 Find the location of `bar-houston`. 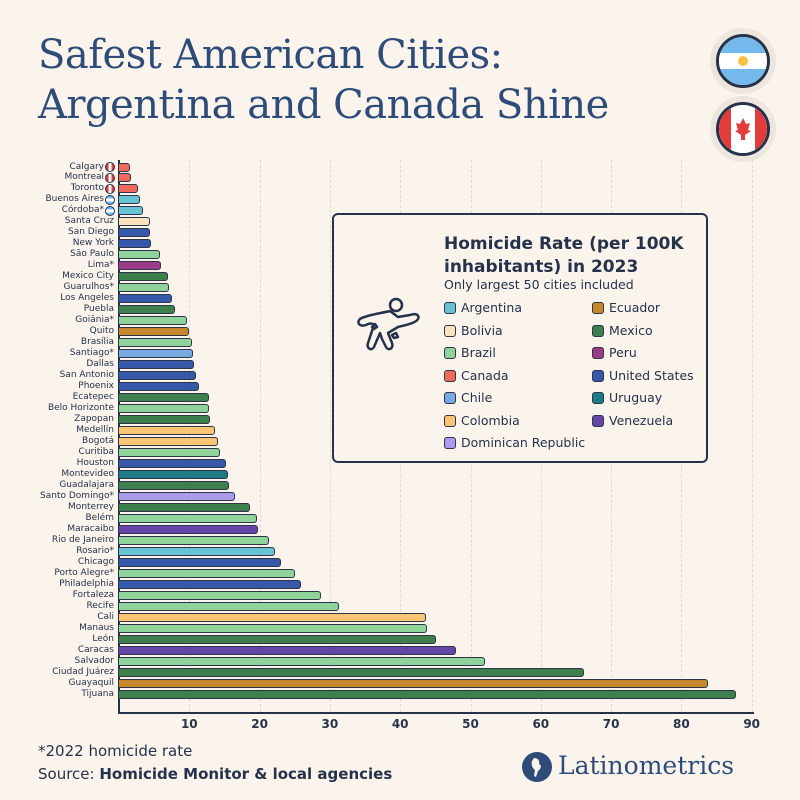

bar-houston is located at coordinates (172, 463).